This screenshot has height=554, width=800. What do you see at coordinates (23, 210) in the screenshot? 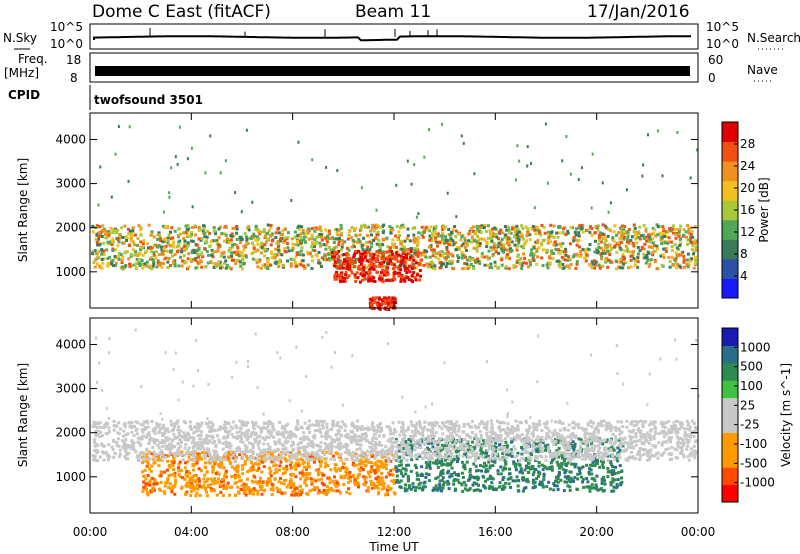
I see `power-y-label: Slant Range [km]` at bounding box center [23, 210].